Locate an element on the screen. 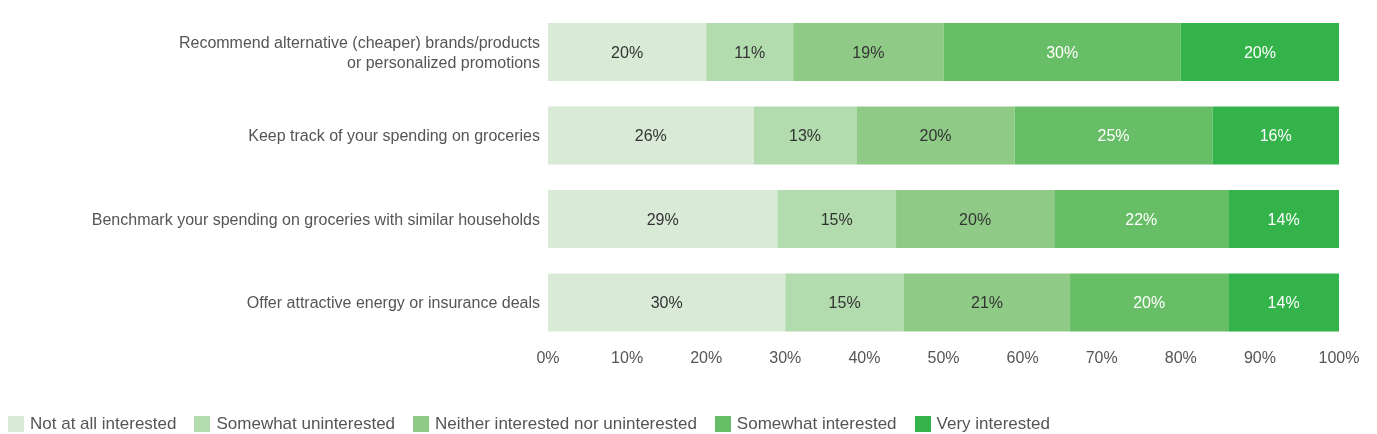  x-tick-label: 30% is located at coordinates (785, 358).